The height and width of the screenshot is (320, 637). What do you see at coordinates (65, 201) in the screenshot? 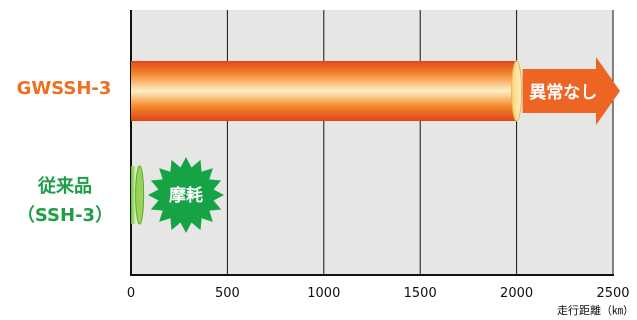
I see `category-label-conventional: 従来品 （SSH-3）` at bounding box center [65, 201].